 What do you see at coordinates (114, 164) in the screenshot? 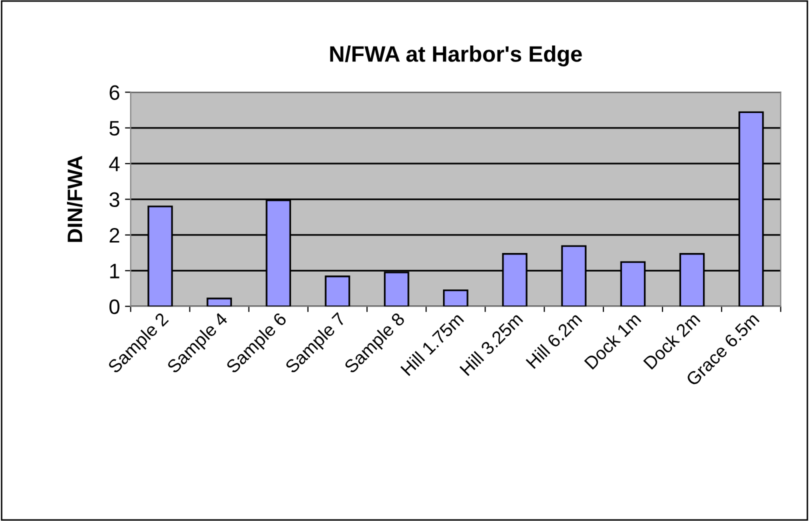
I see `y-tick-label: 4` at bounding box center [114, 164].